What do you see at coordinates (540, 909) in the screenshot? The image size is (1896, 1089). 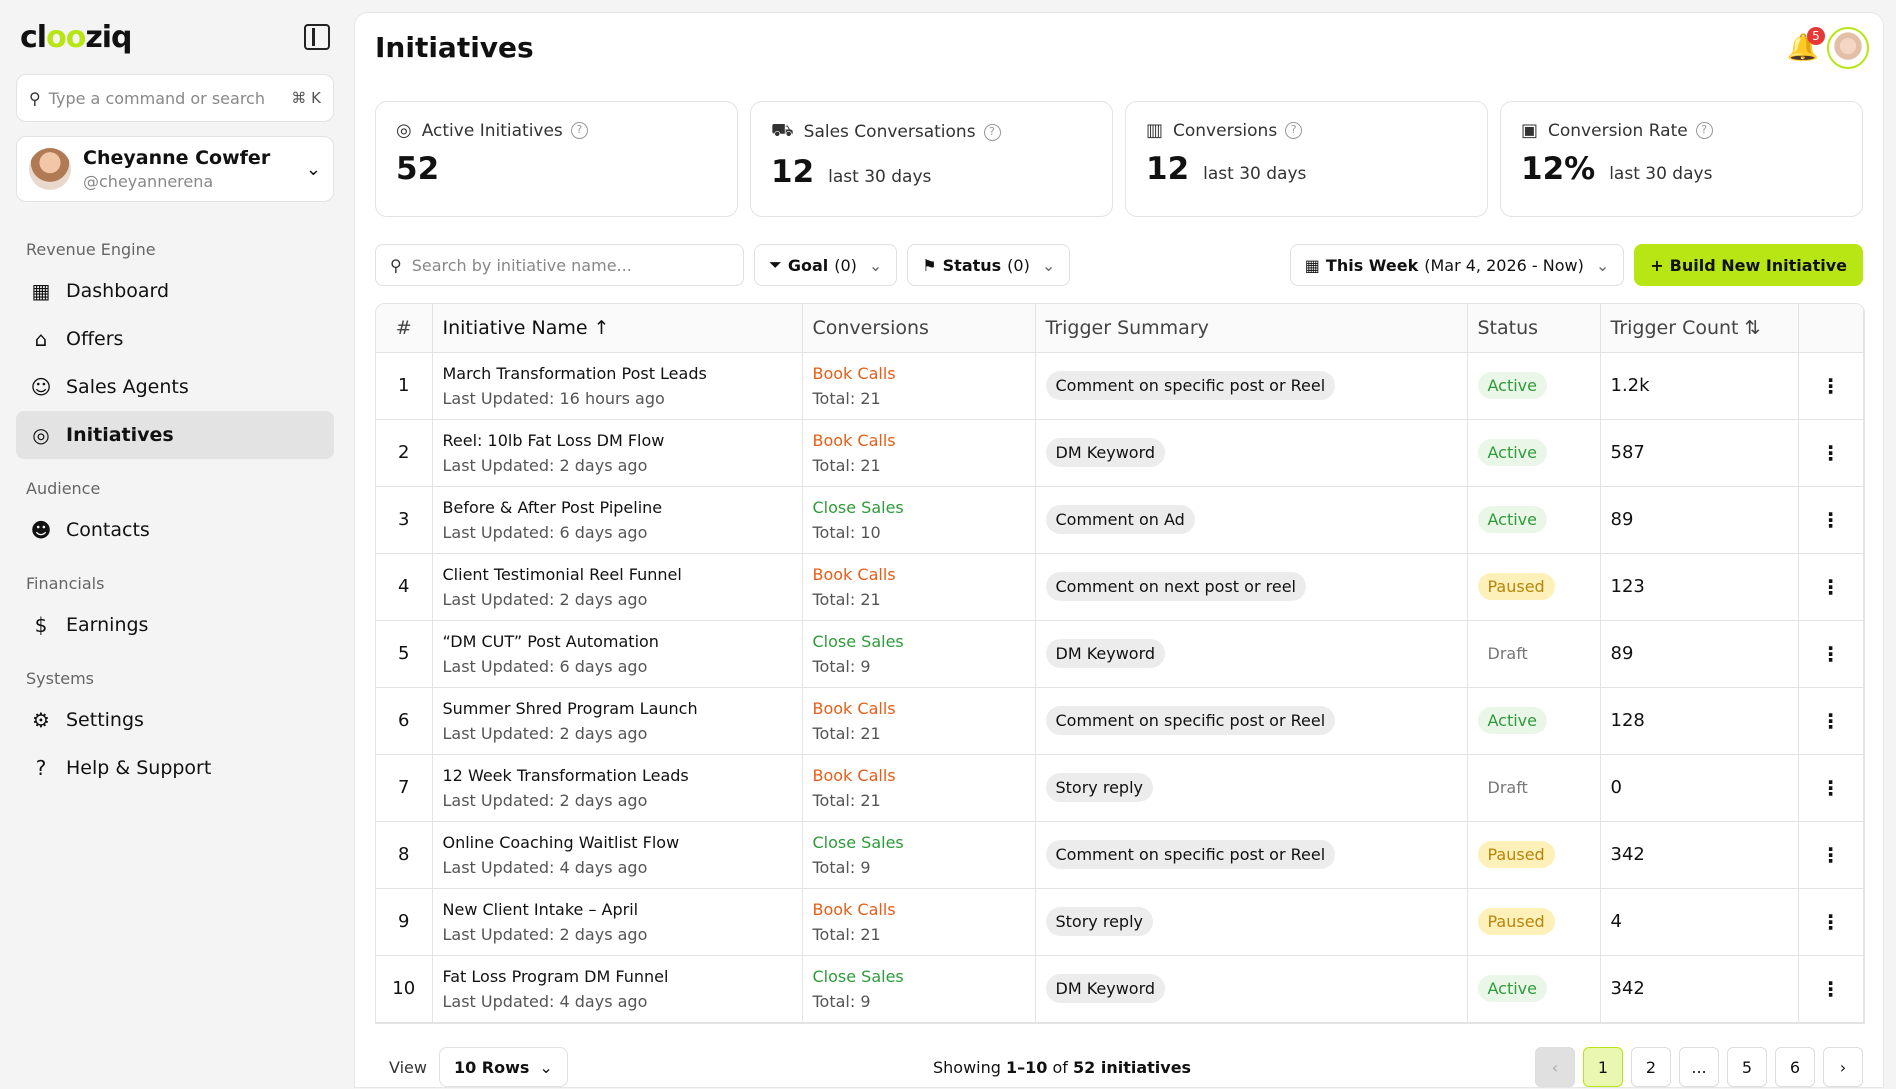 I see `initiative-name: New Client Intake – April` at bounding box center [540, 909].